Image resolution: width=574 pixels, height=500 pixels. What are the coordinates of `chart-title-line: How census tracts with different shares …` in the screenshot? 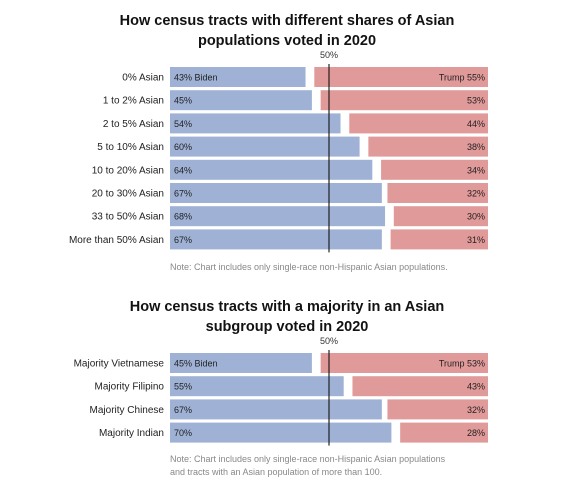 It's located at (287, 21).